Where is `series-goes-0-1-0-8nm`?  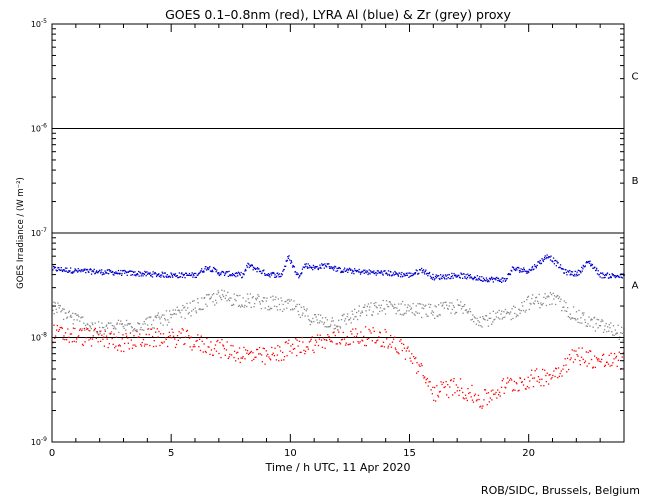
series-goes-0-1-0-8nm is located at coordinates (338, 366).